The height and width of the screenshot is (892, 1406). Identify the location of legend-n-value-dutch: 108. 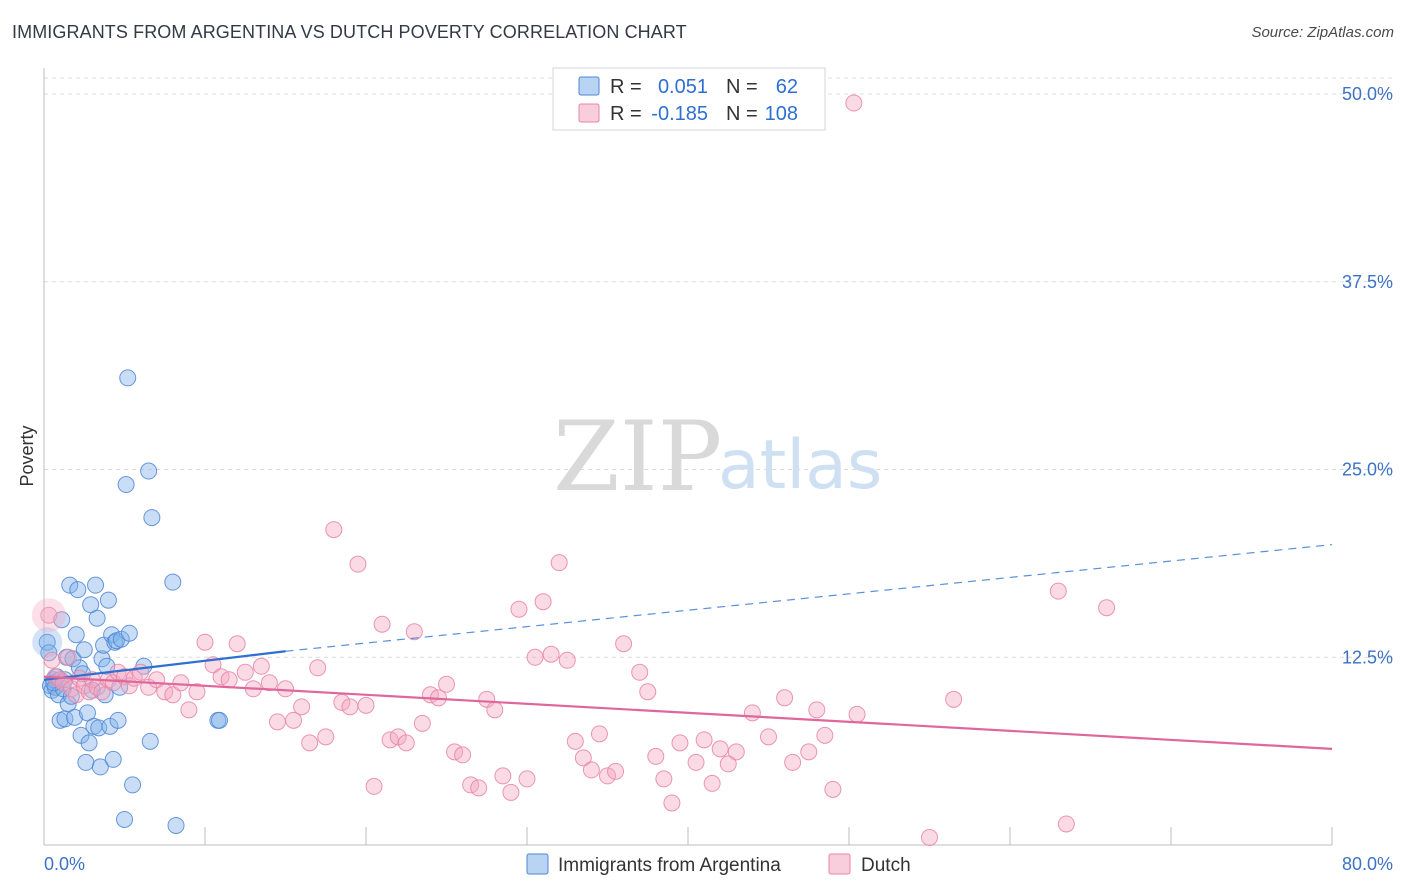
(781, 114).